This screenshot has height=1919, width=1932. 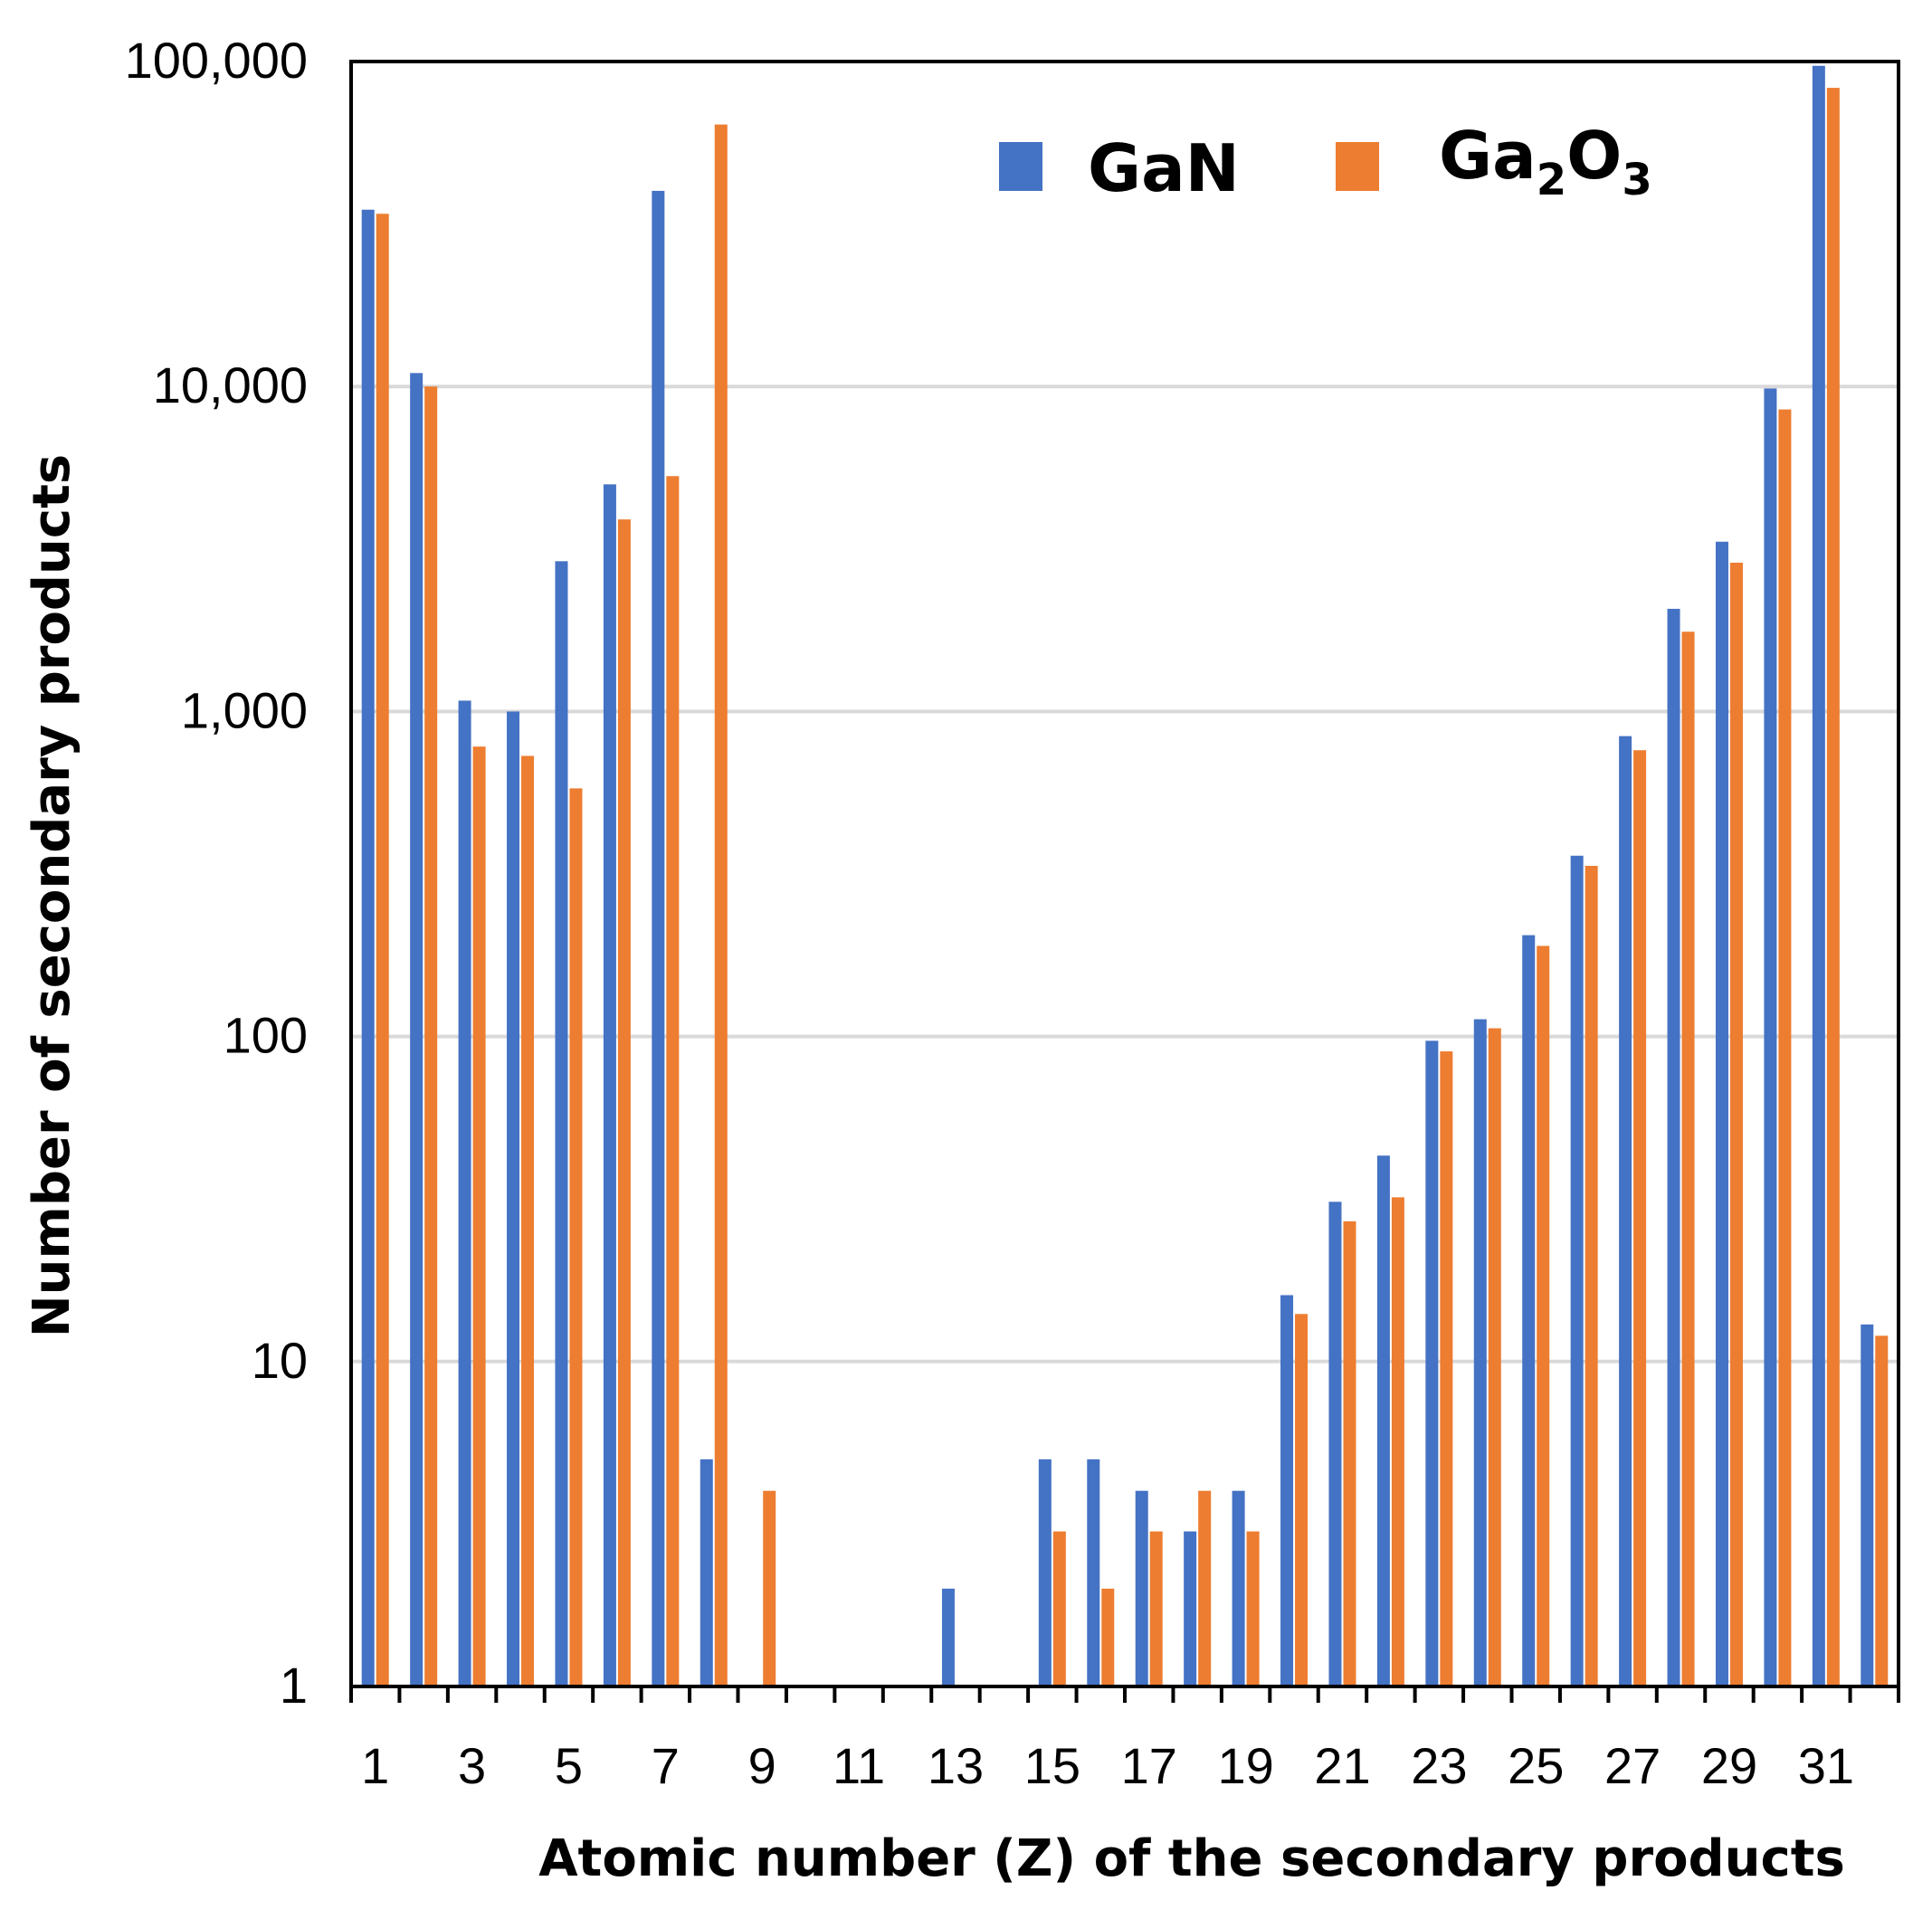 I want to click on x-tick-label-13: 13, so click(x=956, y=1766).